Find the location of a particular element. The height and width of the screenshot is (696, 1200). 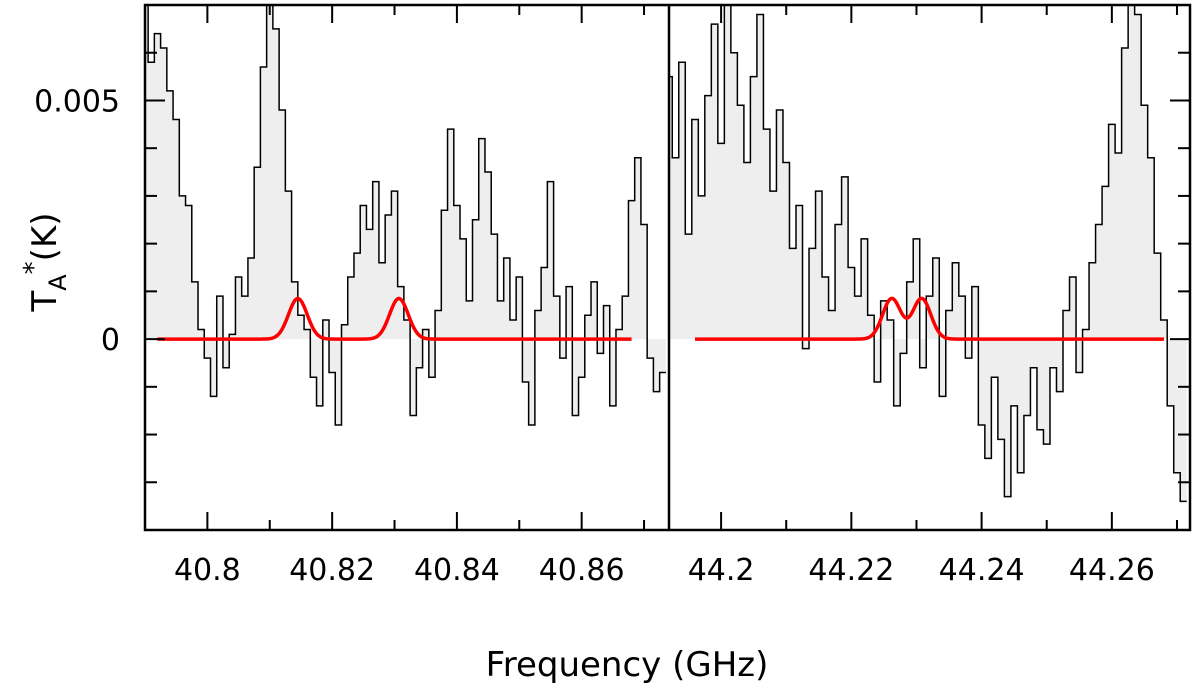

x-axis-title: Frequency (GHz) is located at coordinates (627, 665).